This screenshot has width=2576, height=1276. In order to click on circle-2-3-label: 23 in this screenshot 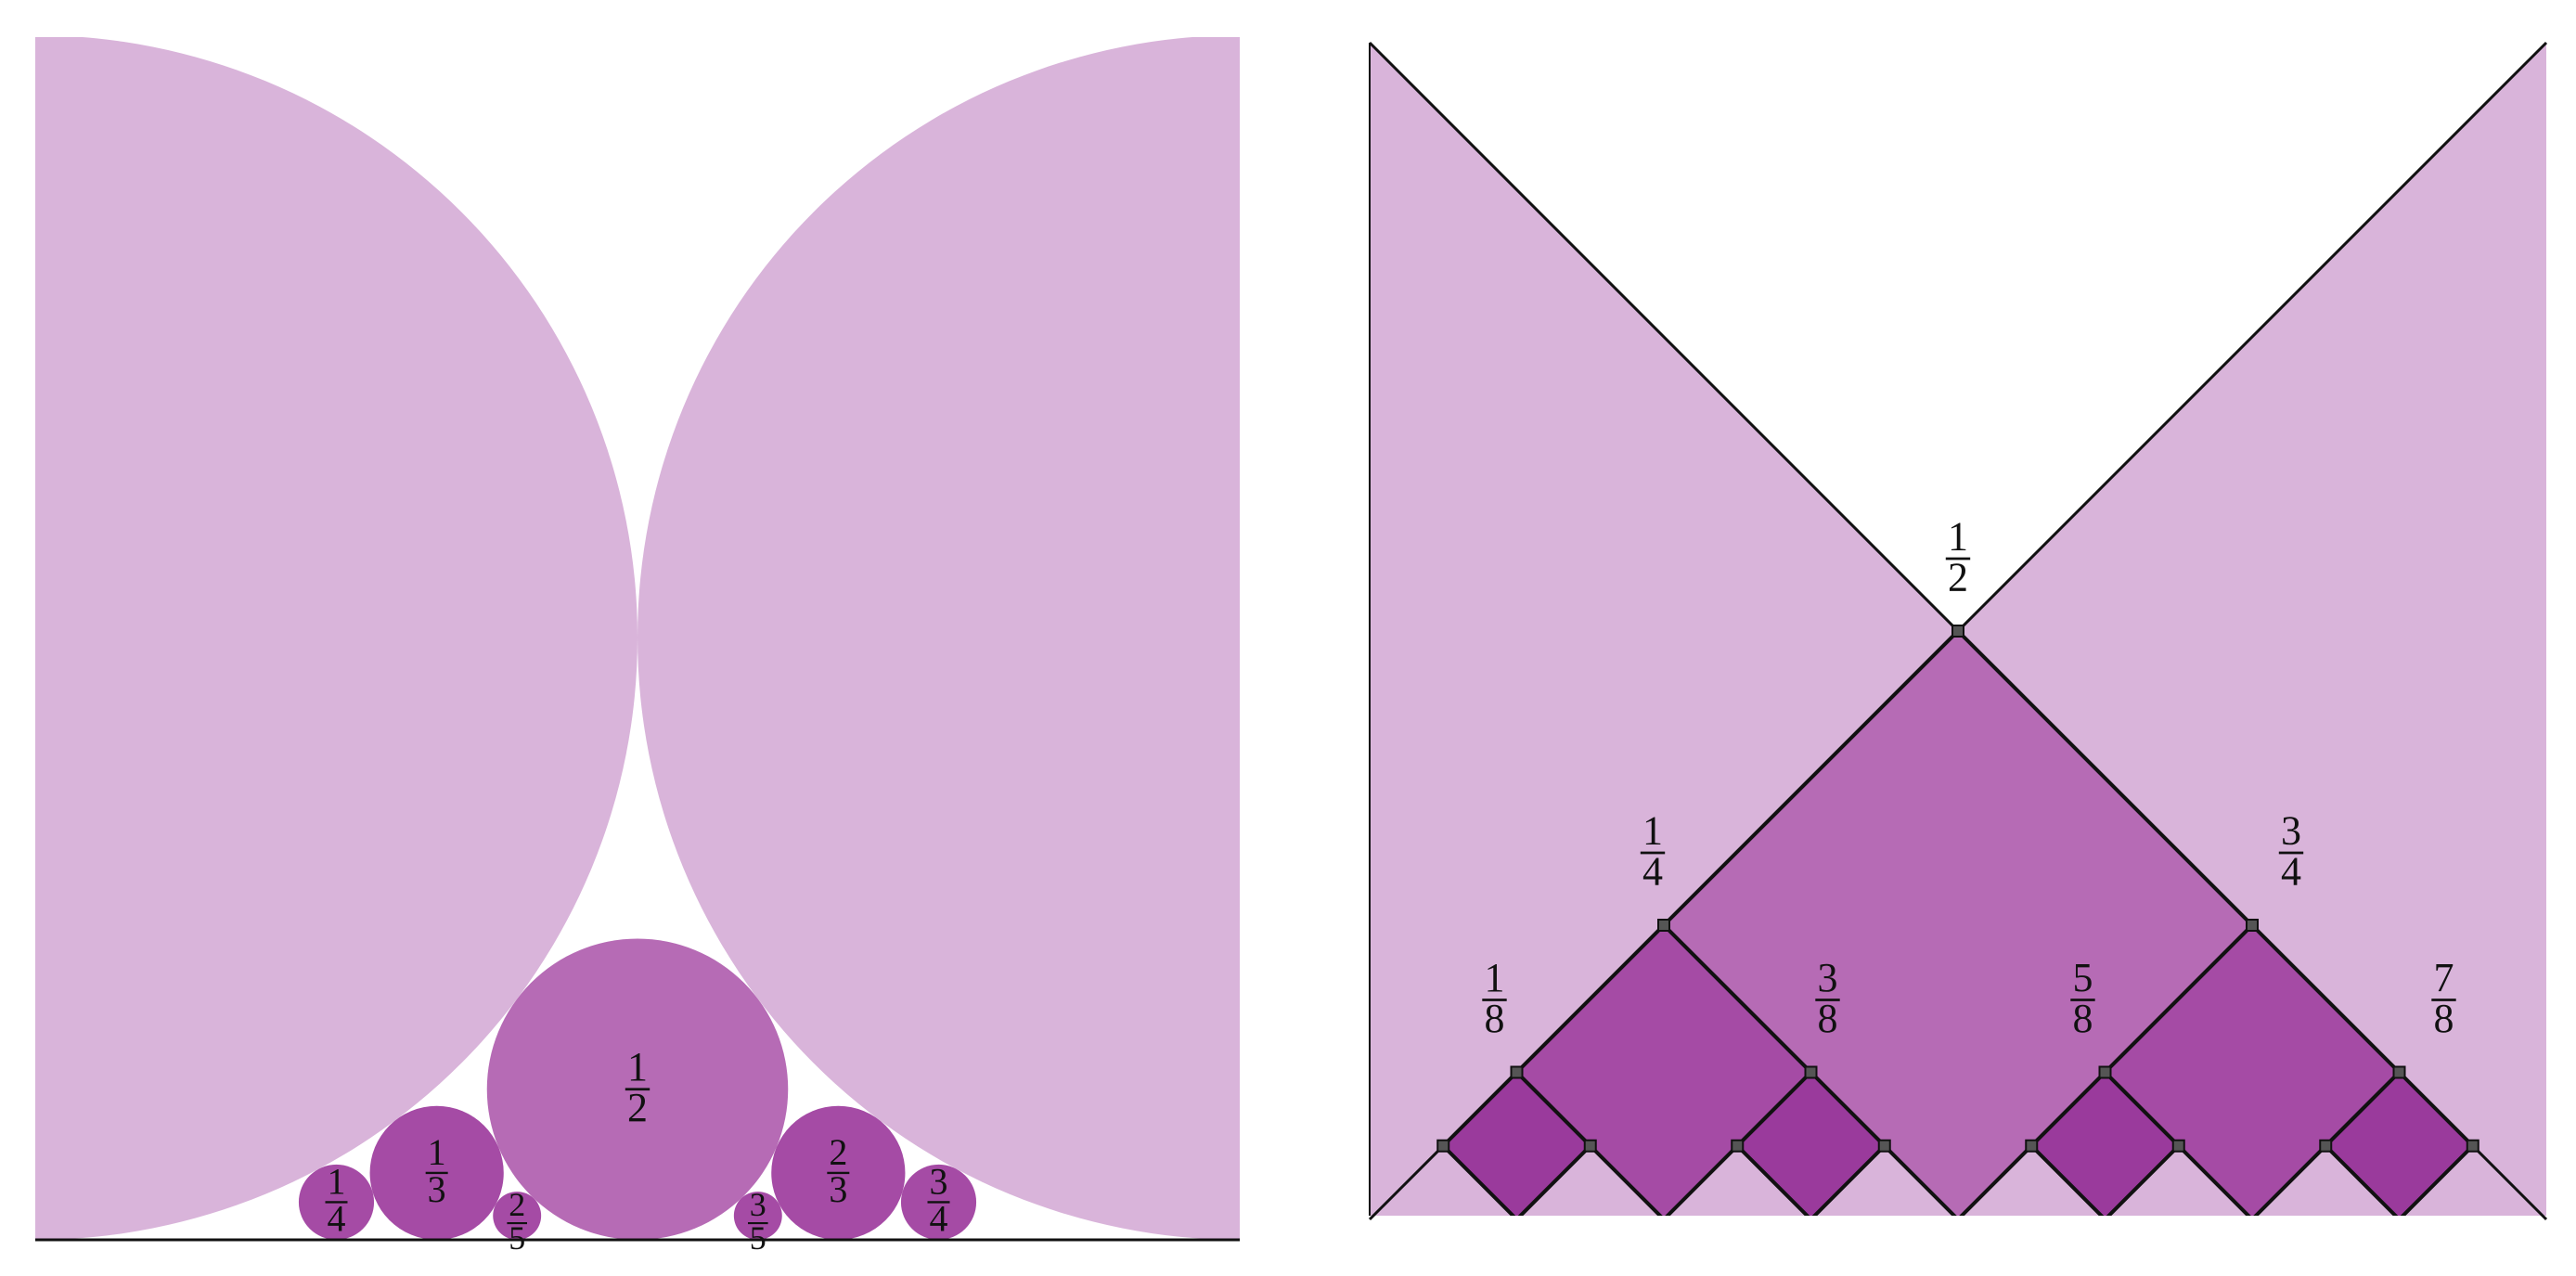, I will do `click(838, 1171)`.